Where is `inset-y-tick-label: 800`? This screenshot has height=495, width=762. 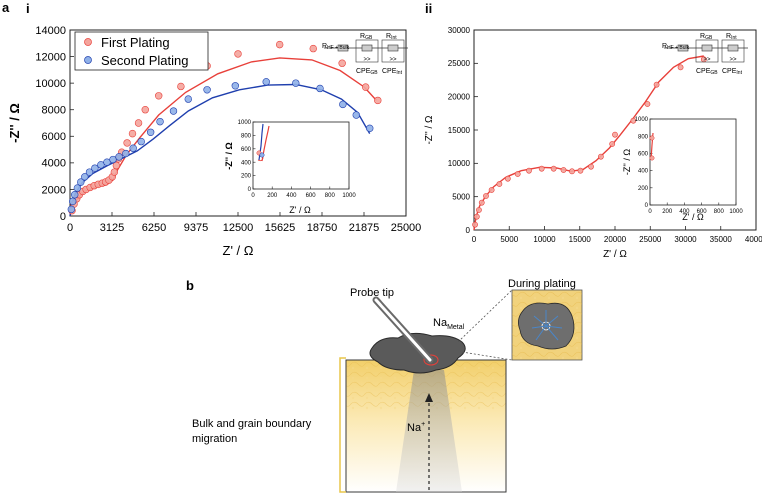
inset-y-tick-label: 800 is located at coordinates (246, 137).